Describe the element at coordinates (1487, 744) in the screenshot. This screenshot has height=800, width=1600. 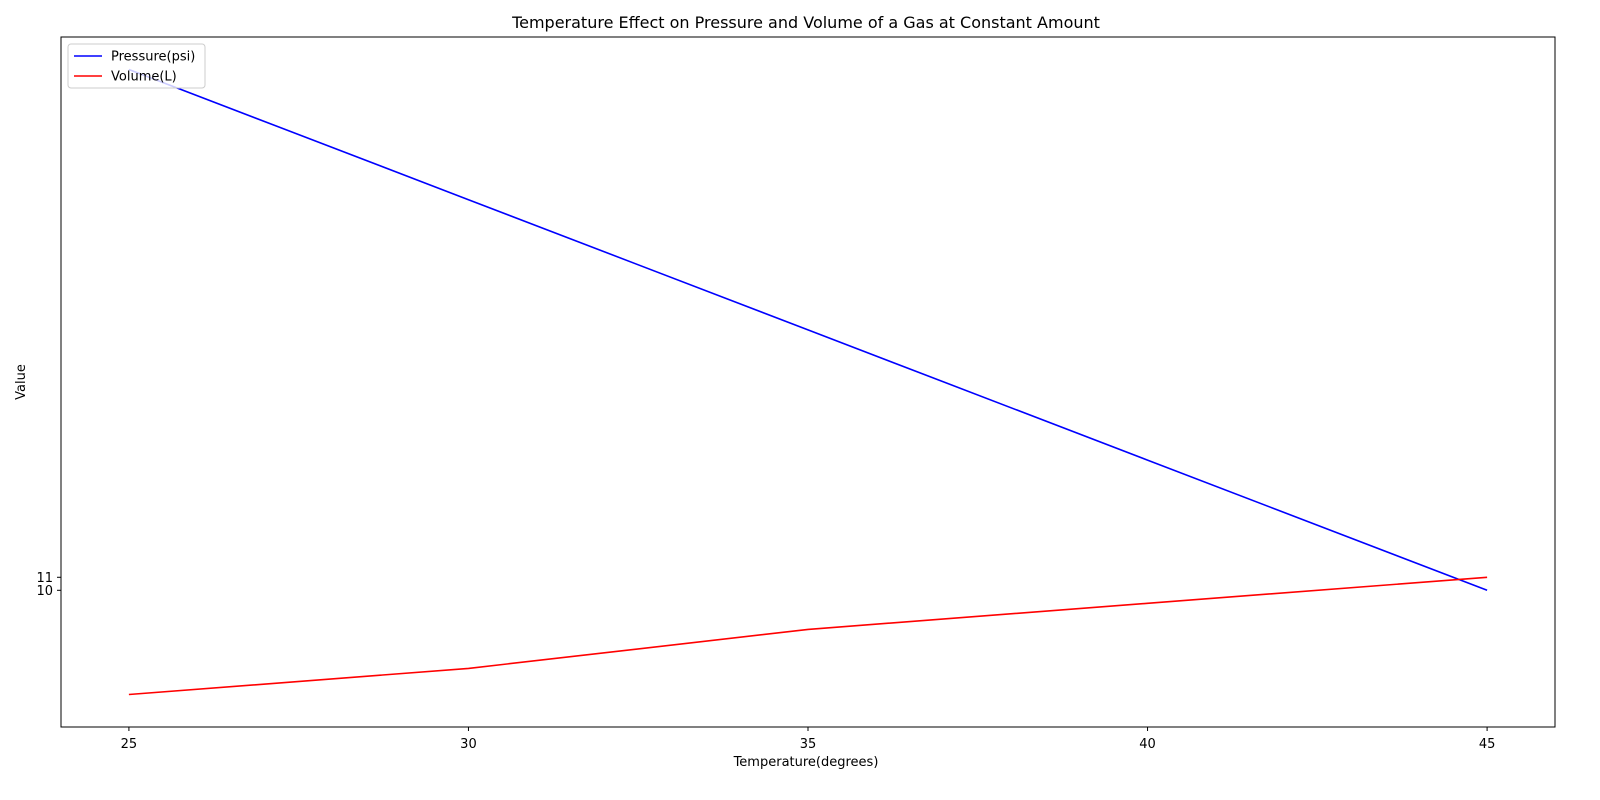
I see `x-tick-label: 45` at that location.